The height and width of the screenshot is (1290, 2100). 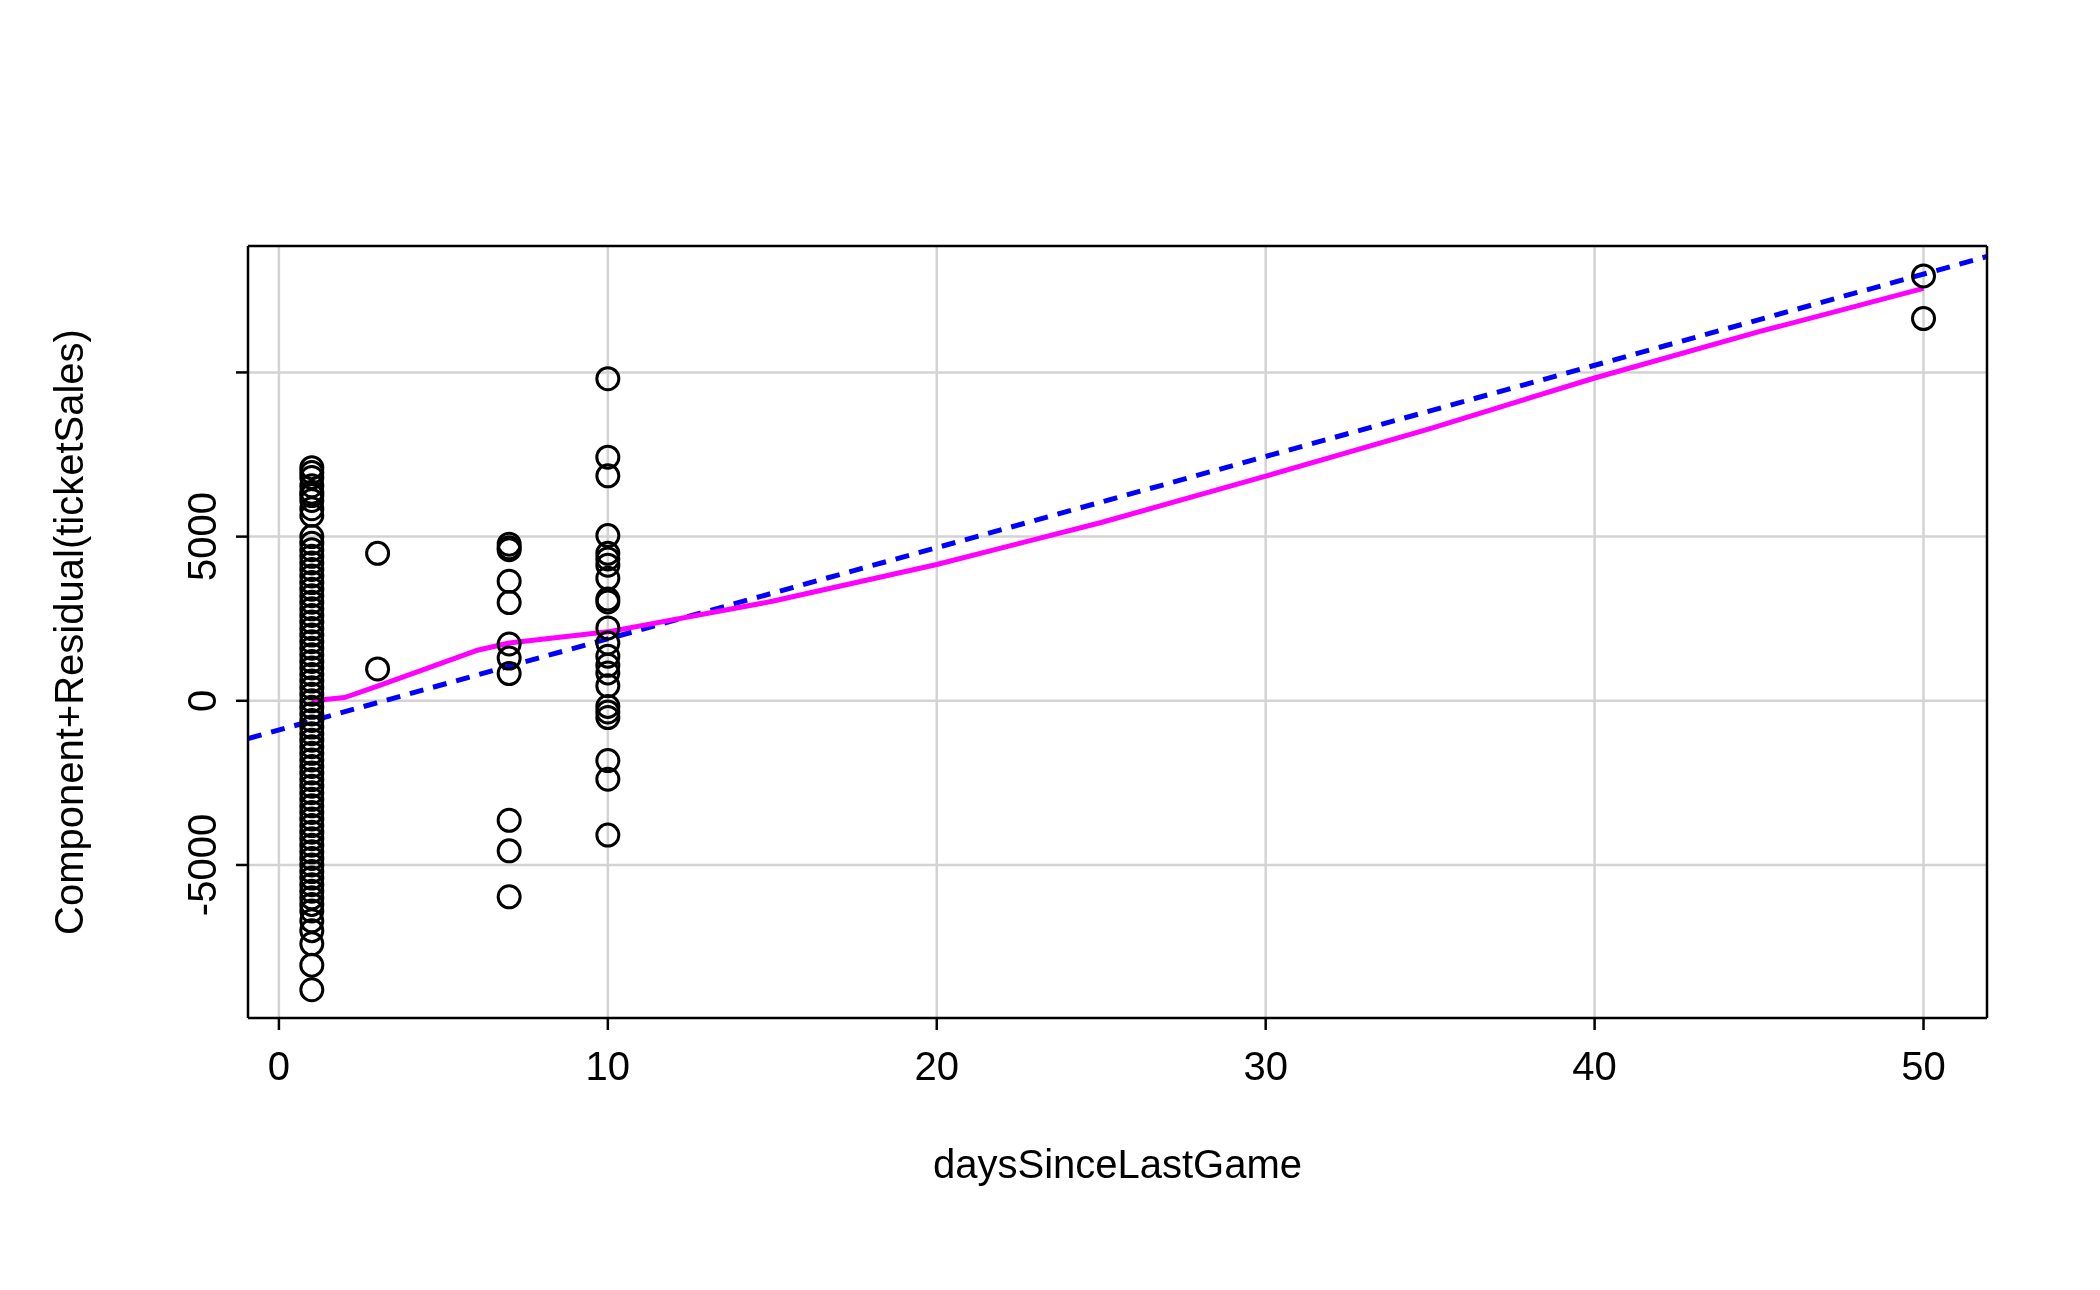 What do you see at coordinates (69, 632) in the screenshot?
I see `y-axis-title: Component+Residual(ticketSales)` at bounding box center [69, 632].